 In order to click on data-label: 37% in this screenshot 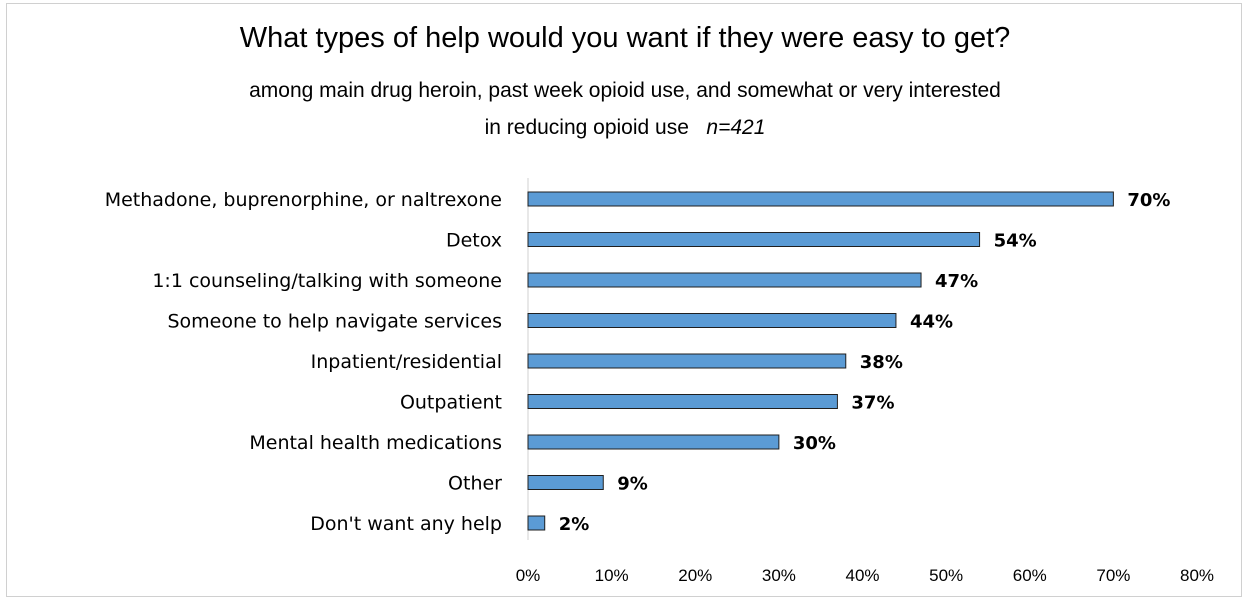, I will do `click(872, 403)`.